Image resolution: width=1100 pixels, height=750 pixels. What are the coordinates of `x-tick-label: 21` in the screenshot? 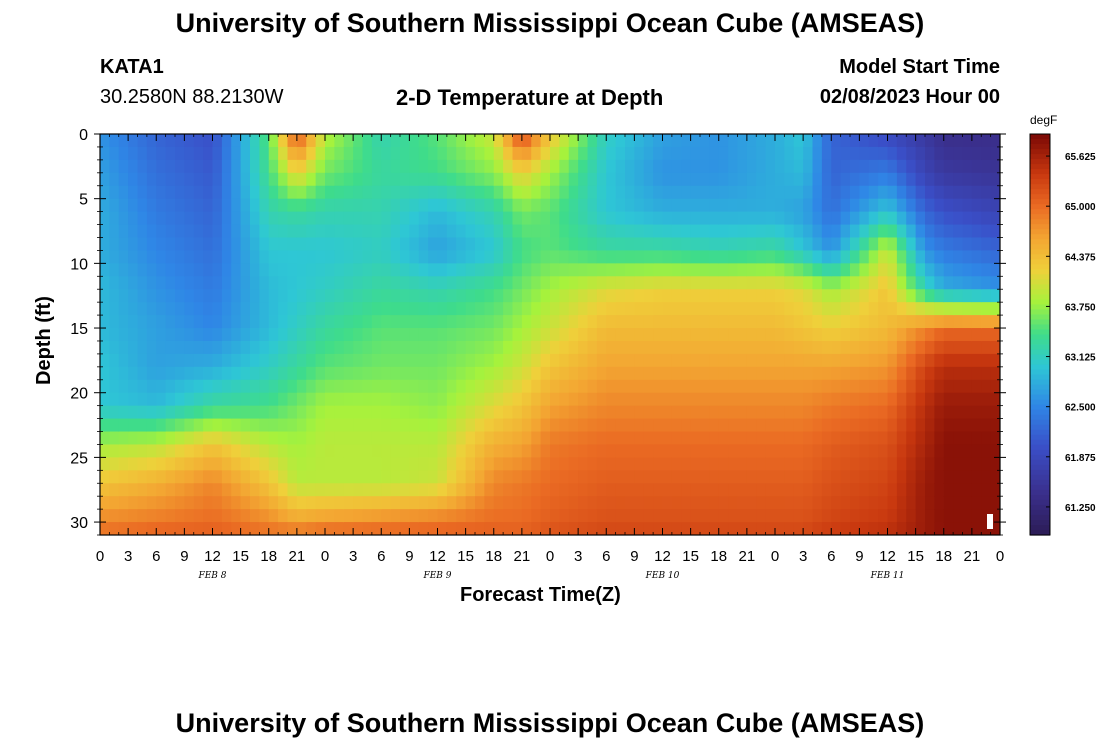 It's located at (747, 556).